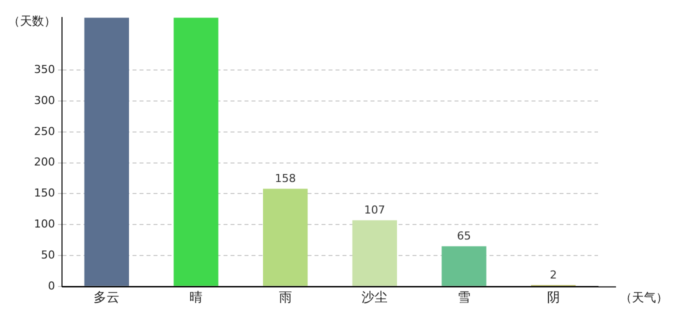  I want to click on y-tick-label: 0, so click(51, 285).